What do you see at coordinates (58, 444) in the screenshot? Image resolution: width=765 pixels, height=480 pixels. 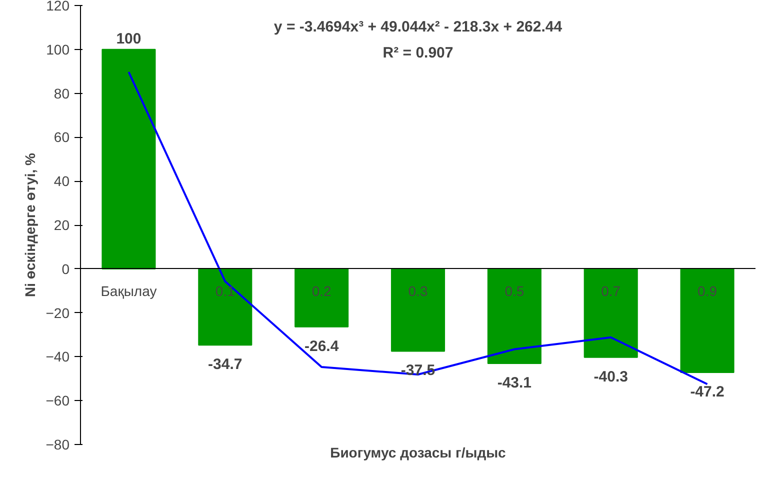 I see `y-tick-label: −80` at bounding box center [58, 444].